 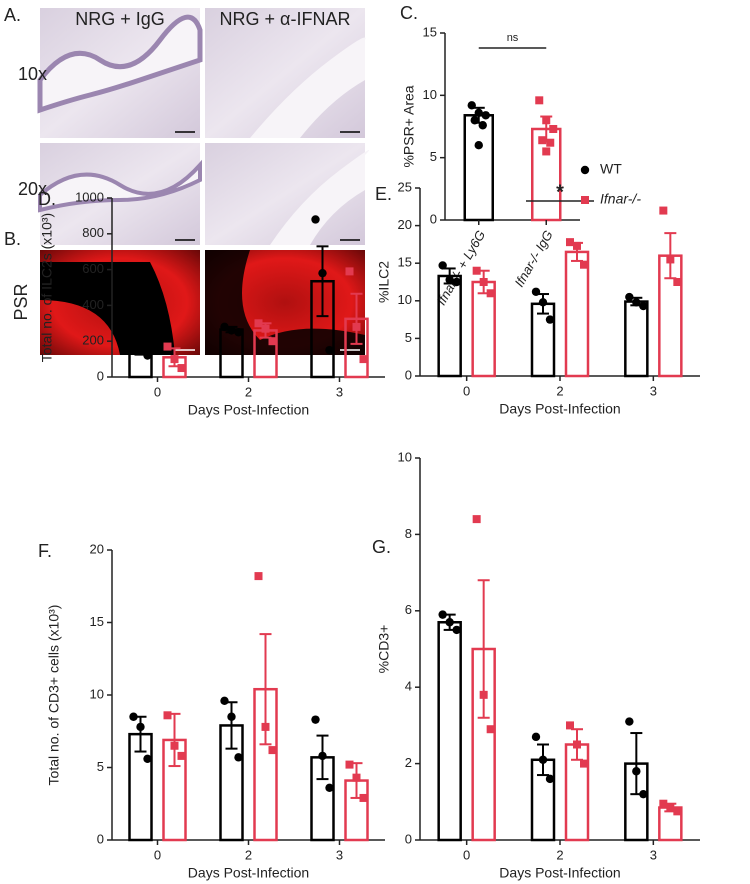 What do you see at coordinates (408, 762) in the screenshot?
I see `y-tick-label: 2` at bounding box center [408, 762].